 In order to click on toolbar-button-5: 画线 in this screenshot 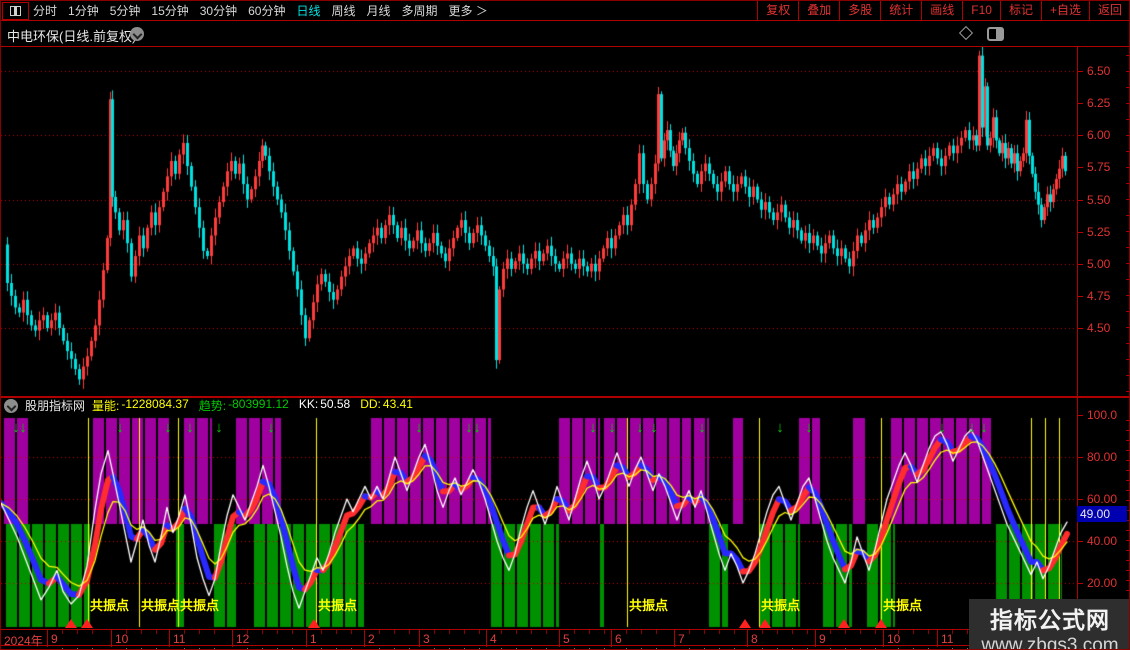, I will do `click(943, 11)`.